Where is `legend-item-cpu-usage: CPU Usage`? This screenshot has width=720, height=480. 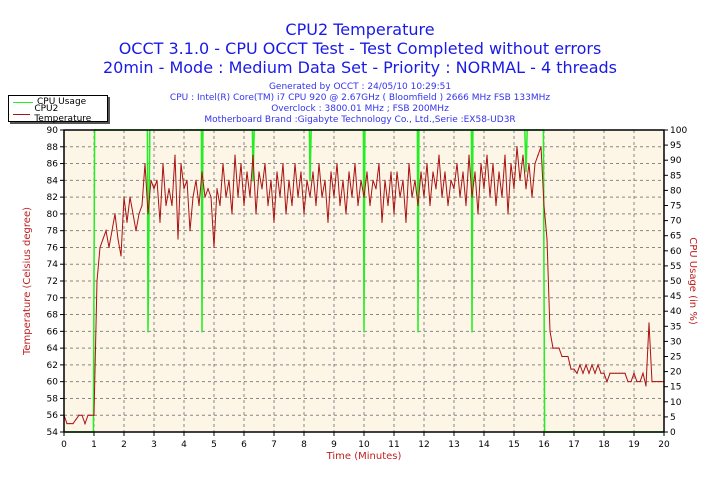
legend-item-cpu-usage: CPU Usage is located at coordinates (58, 102).